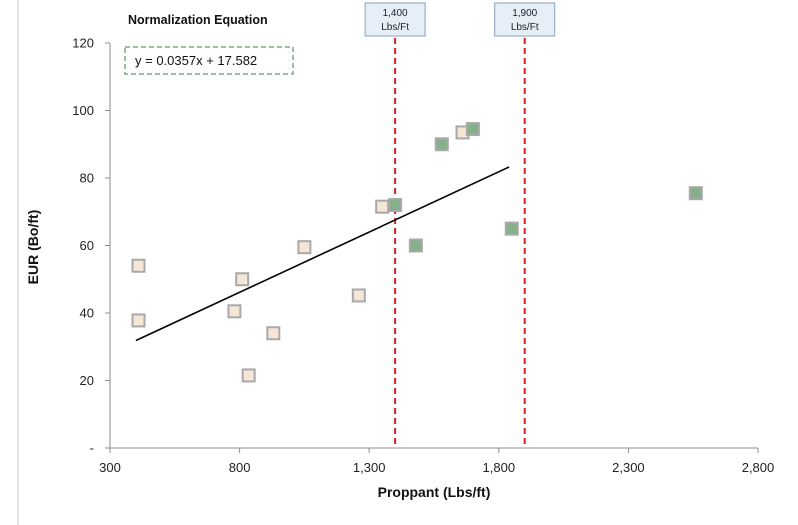  Describe the element at coordinates (196, 60) in the screenshot. I see `trendline-equation: y = 0.0357x + 17.582` at that location.